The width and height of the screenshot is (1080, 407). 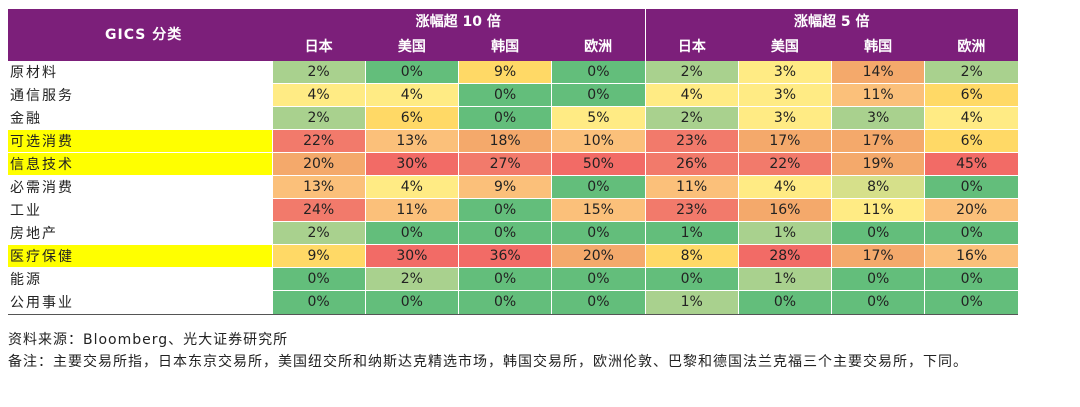 What do you see at coordinates (971, 164) in the screenshot?
I see `value-cell: 45%` at bounding box center [971, 164].